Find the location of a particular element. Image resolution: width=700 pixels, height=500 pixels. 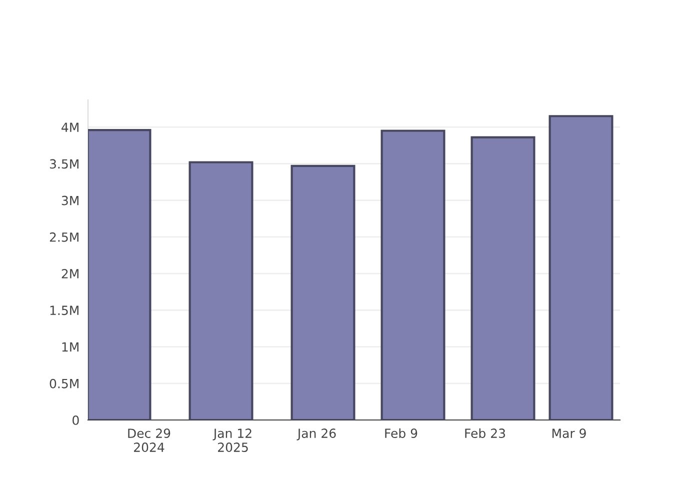

x-tick-label: Dec 29 2024 is located at coordinates (149, 440).